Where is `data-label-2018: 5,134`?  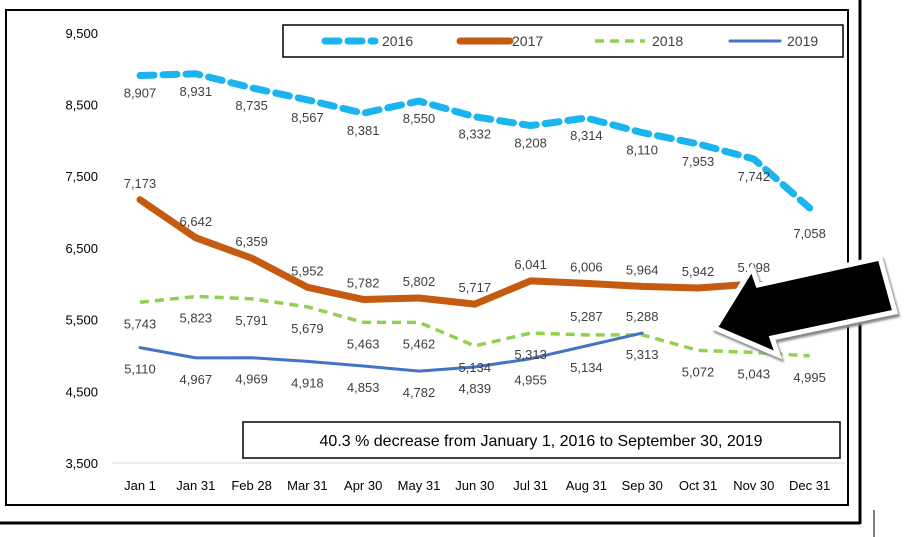 data-label-2018: 5,134 is located at coordinates (475, 367).